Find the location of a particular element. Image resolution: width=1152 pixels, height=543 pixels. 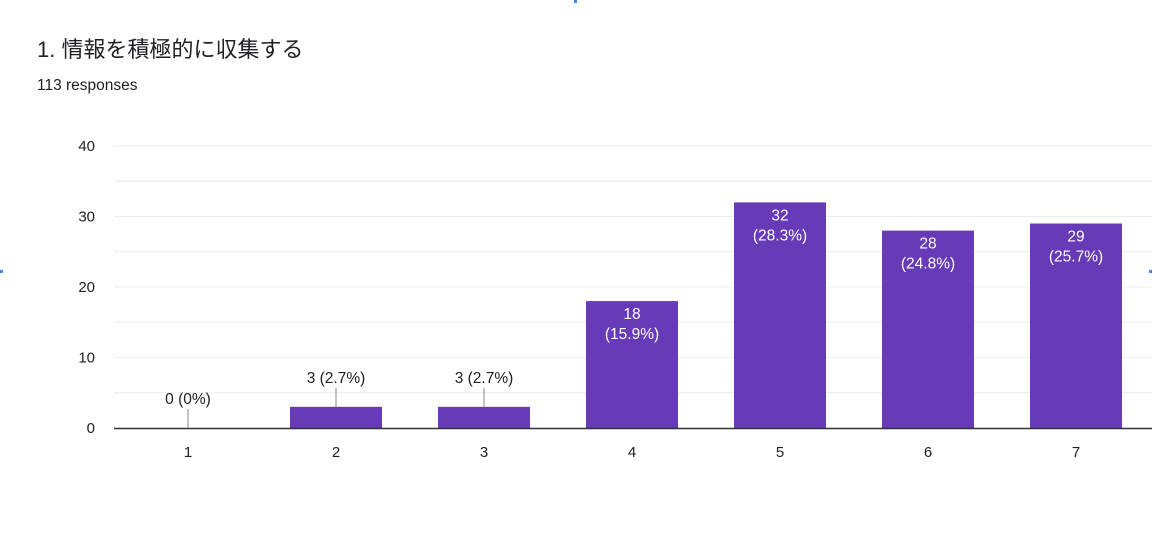

data-label: 0 (0%) is located at coordinates (188, 399).